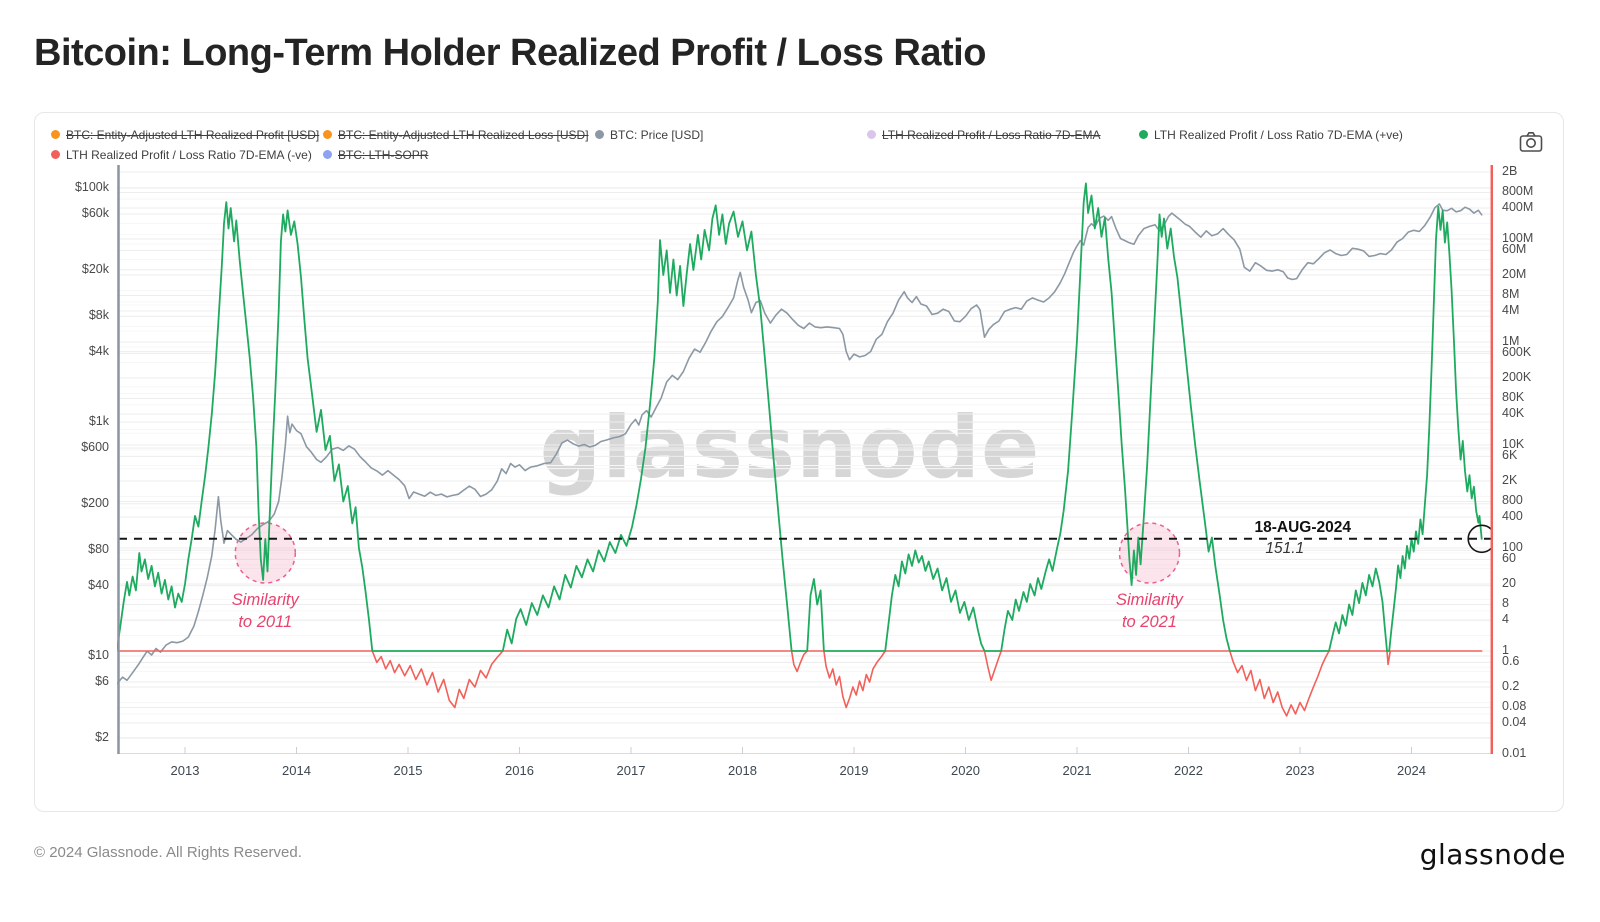 The image size is (1600, 922). I want to click on x-axis-tick: 2023, so click(1300, 770).